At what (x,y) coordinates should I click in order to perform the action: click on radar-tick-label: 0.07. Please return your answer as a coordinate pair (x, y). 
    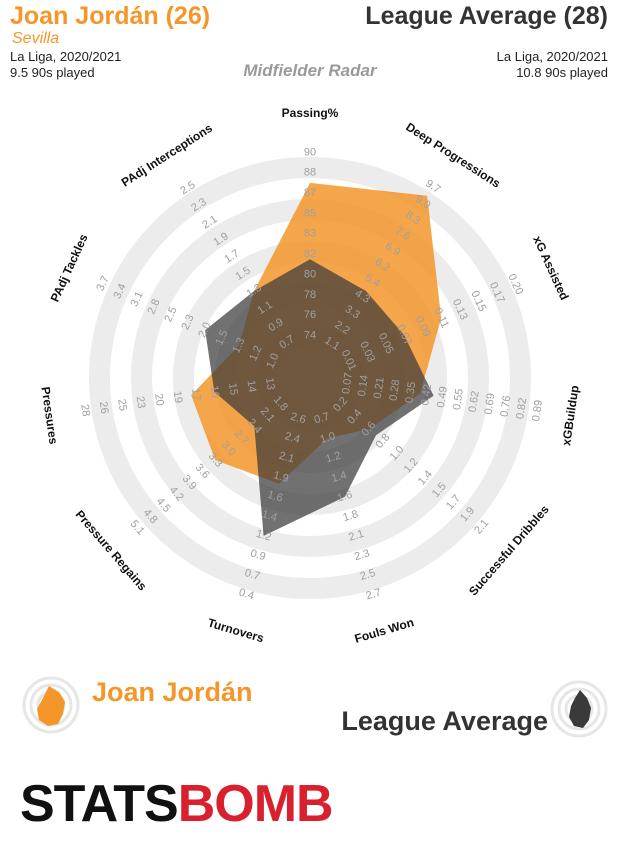
    Looking at the image, I should click on (347, 383).